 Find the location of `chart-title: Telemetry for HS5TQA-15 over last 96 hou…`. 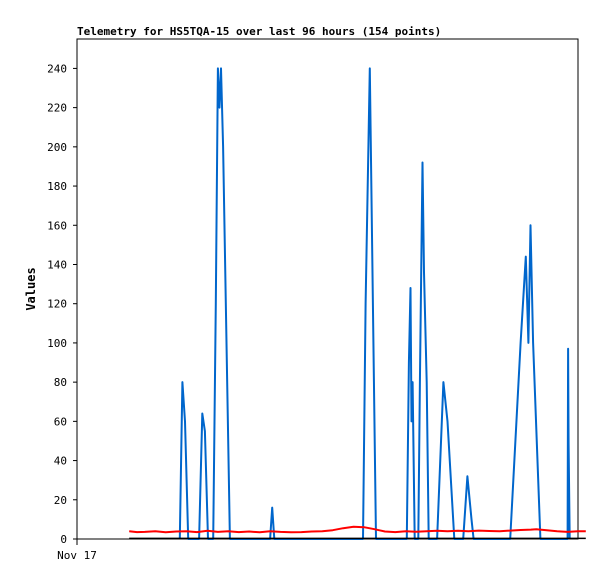

chart-title: Telemetry for HS5TQA-15 over last 96 hou… is located at coordinates (259, 31).